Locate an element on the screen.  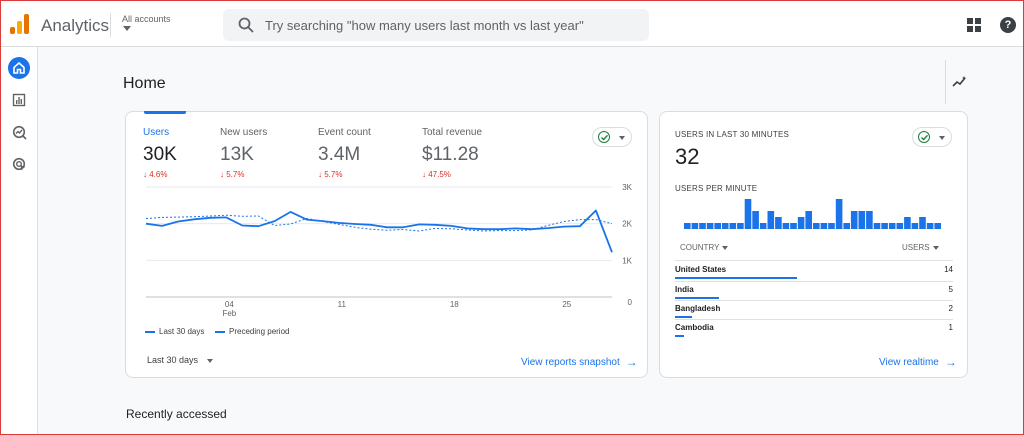
metric-event-count: Event count 3.4M ↓ 5.7% is located at coordinates (344, 153).